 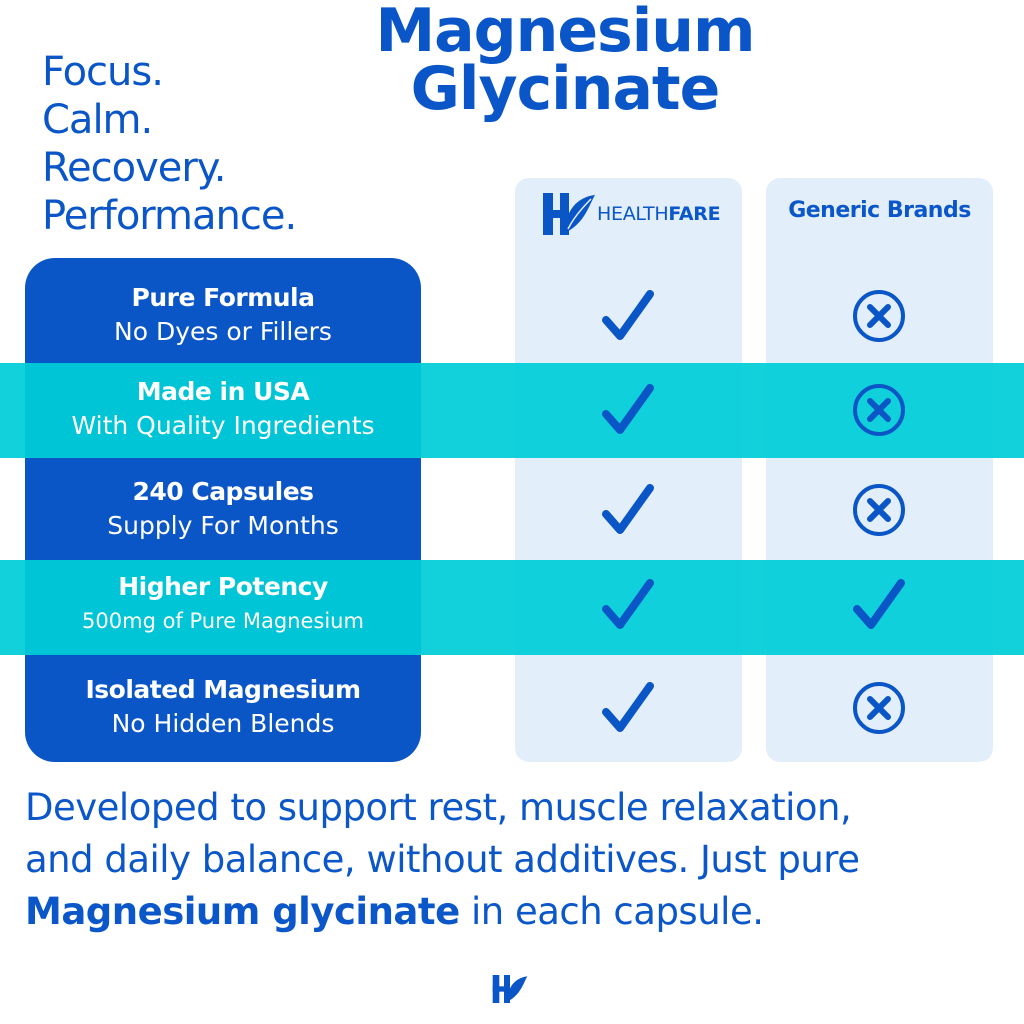 I want to click on tagline-line: Recovery., so click(x=134, y=168).